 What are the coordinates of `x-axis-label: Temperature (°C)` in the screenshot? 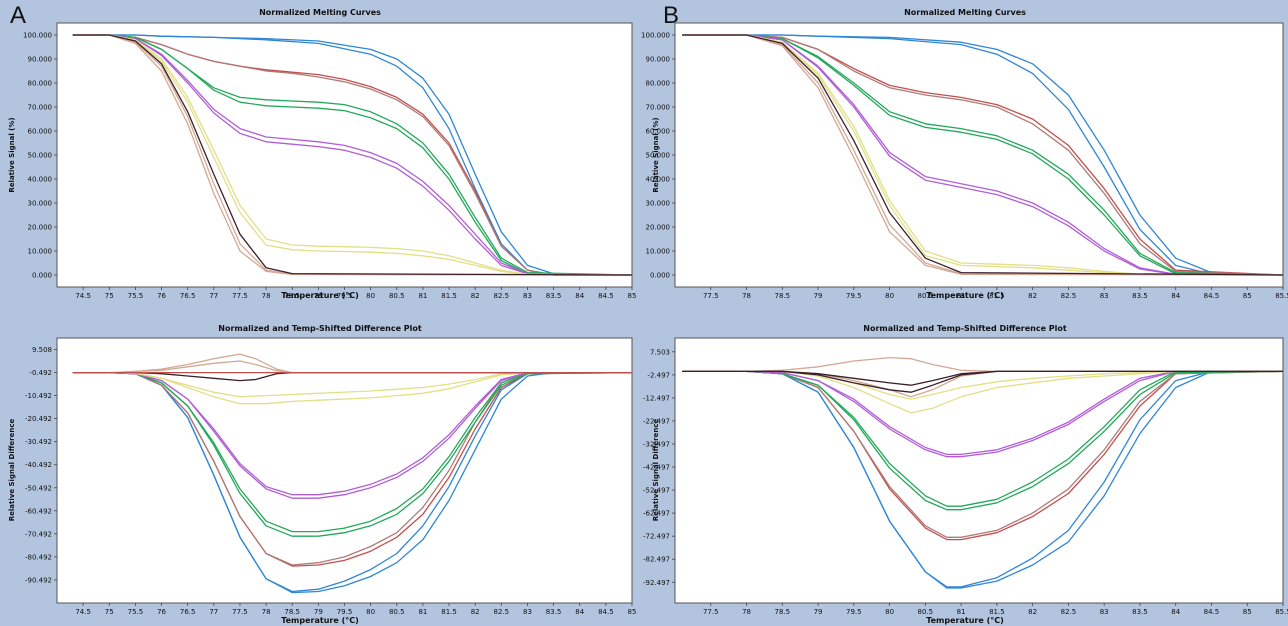 It's located at (965, 620).